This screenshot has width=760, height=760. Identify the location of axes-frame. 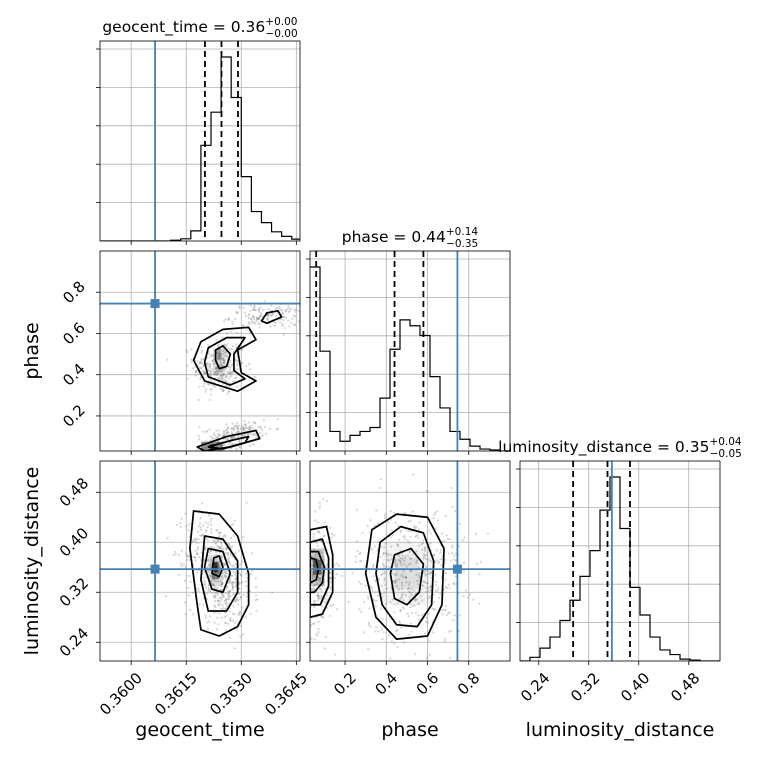
(200, 351).